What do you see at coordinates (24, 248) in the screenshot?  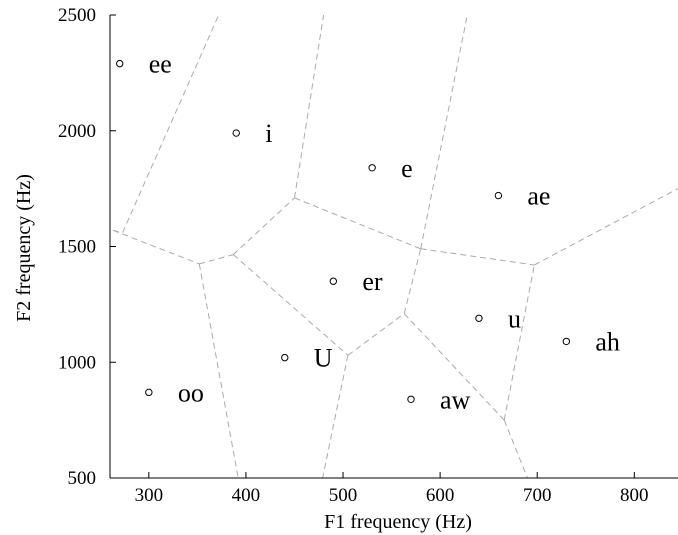 I see `y-axis-label: F2 frequency (Hz)` at bounding box center [24, 248].